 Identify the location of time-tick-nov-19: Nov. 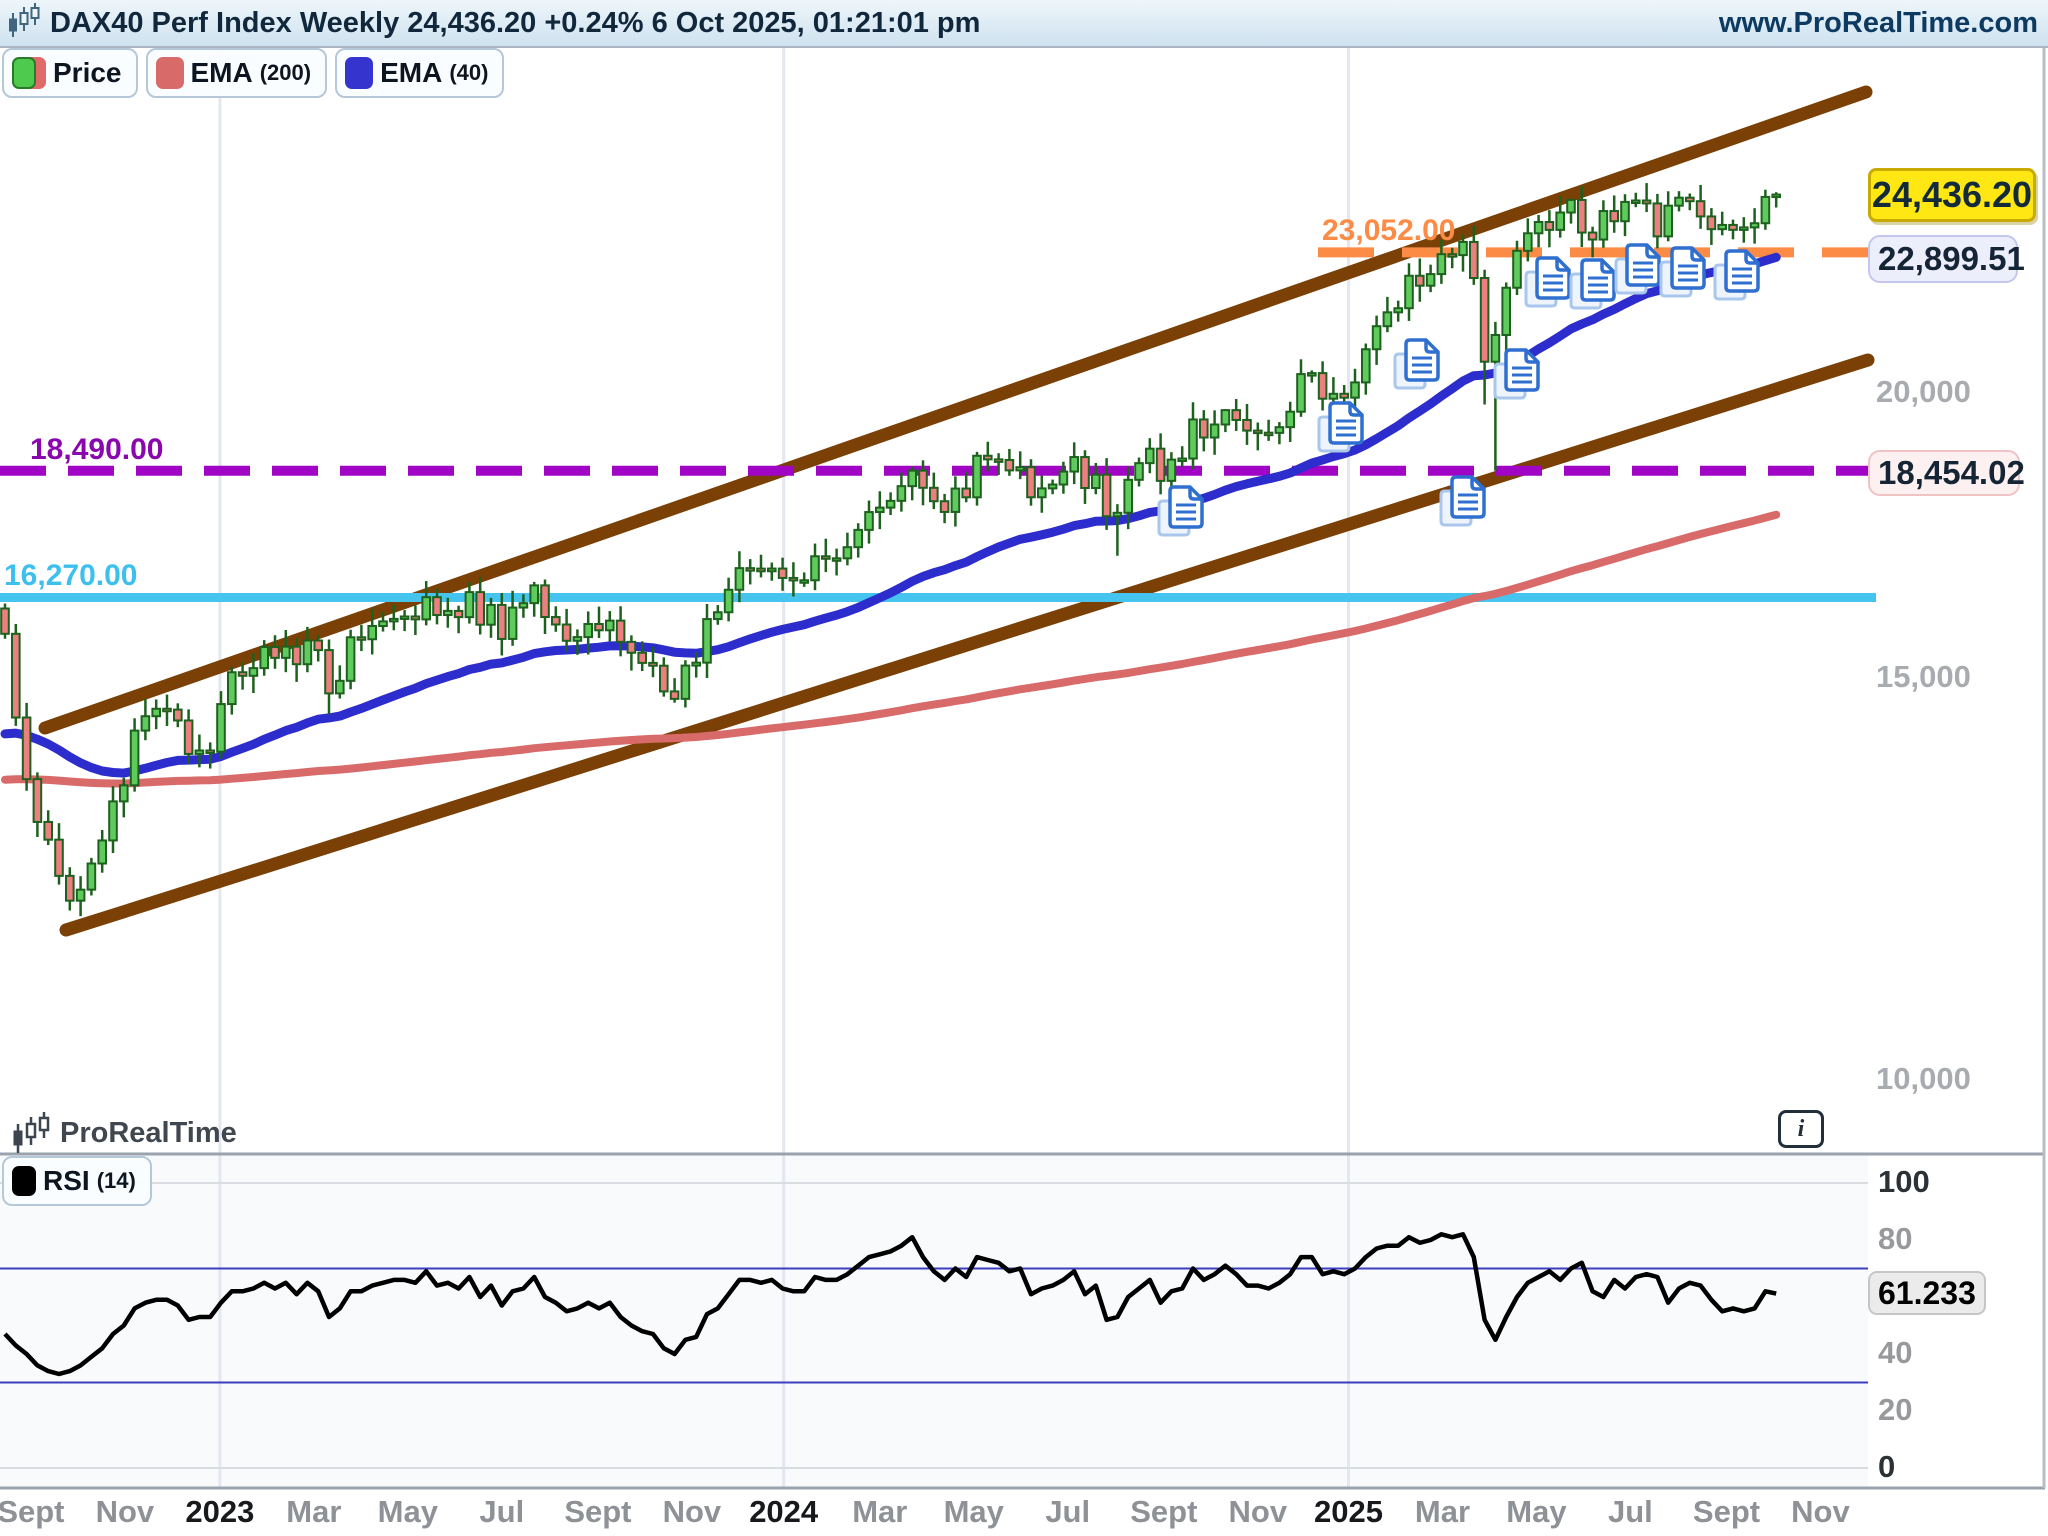
(1820, 1511).